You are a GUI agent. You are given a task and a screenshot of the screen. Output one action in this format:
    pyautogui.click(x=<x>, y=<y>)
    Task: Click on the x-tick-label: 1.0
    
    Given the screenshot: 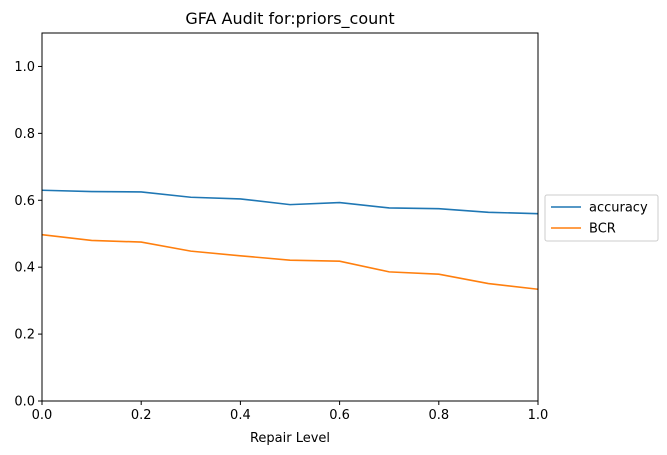 What is the action you would take?
    pyautogui.click(x=538, y=415)
    